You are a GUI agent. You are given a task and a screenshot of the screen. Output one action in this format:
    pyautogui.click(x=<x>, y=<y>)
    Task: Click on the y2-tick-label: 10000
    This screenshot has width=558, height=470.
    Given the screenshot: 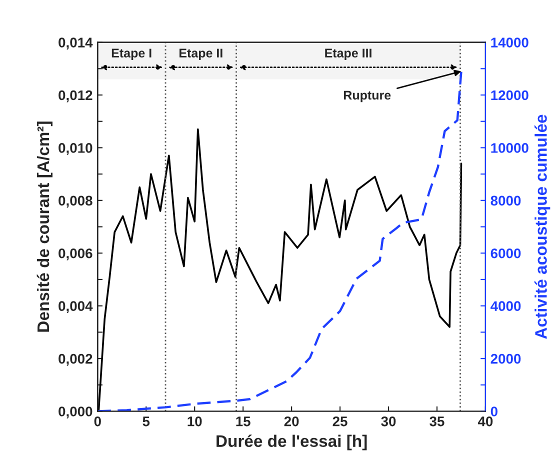 What is the action you would take?
    pyautogui.click(x=509, y=148)
    